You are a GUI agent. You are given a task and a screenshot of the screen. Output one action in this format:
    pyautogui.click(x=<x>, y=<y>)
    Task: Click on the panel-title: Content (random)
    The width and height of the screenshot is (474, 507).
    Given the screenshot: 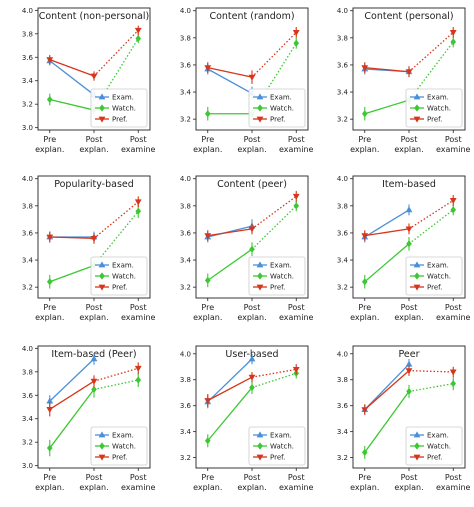 What is the action you would take?
    pyautogui.click(x=251, y=16)
    